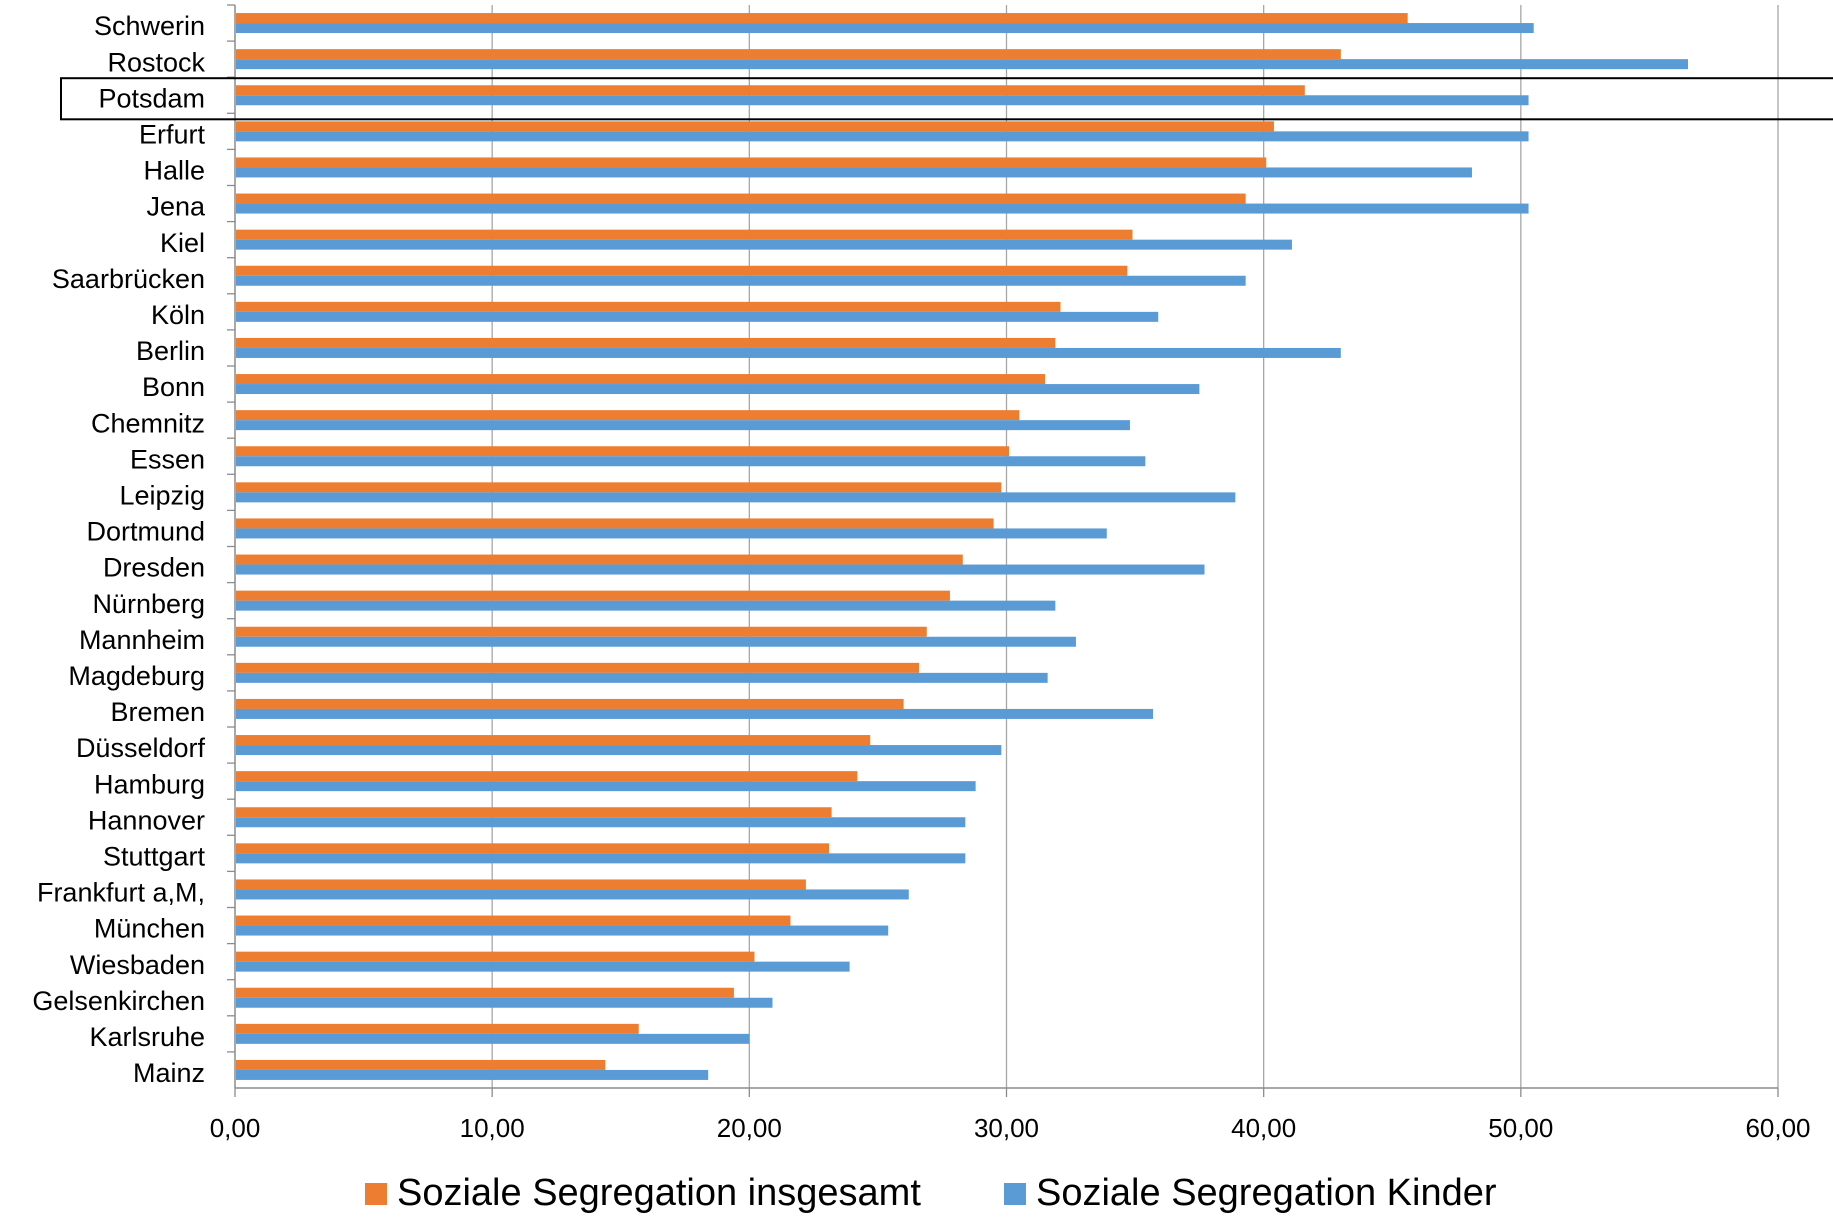 This screenshot has height=1222, width=1833. Describe the element at coordinates (235, 1128) in the screenshot. I see `x-tick-label-0: 0,00` at that location.